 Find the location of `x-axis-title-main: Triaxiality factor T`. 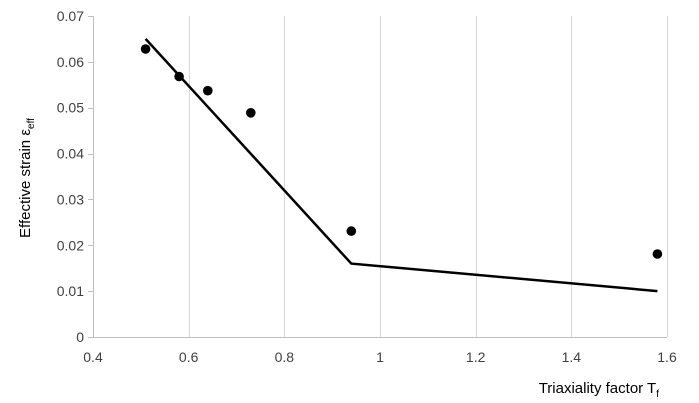

x-axis-title-main: Triaxiality factor T is located at coordinates (598, 388).